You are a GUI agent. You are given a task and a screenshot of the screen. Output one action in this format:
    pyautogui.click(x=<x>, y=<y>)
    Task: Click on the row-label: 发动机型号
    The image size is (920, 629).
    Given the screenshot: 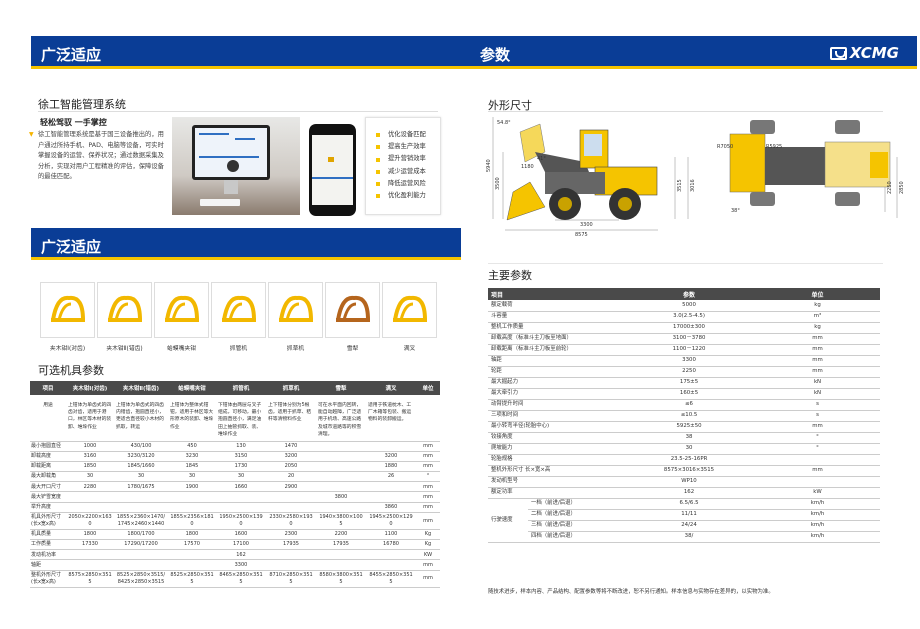 What is the action you would take?
    pyautogui.click(x=556, y=482)
    